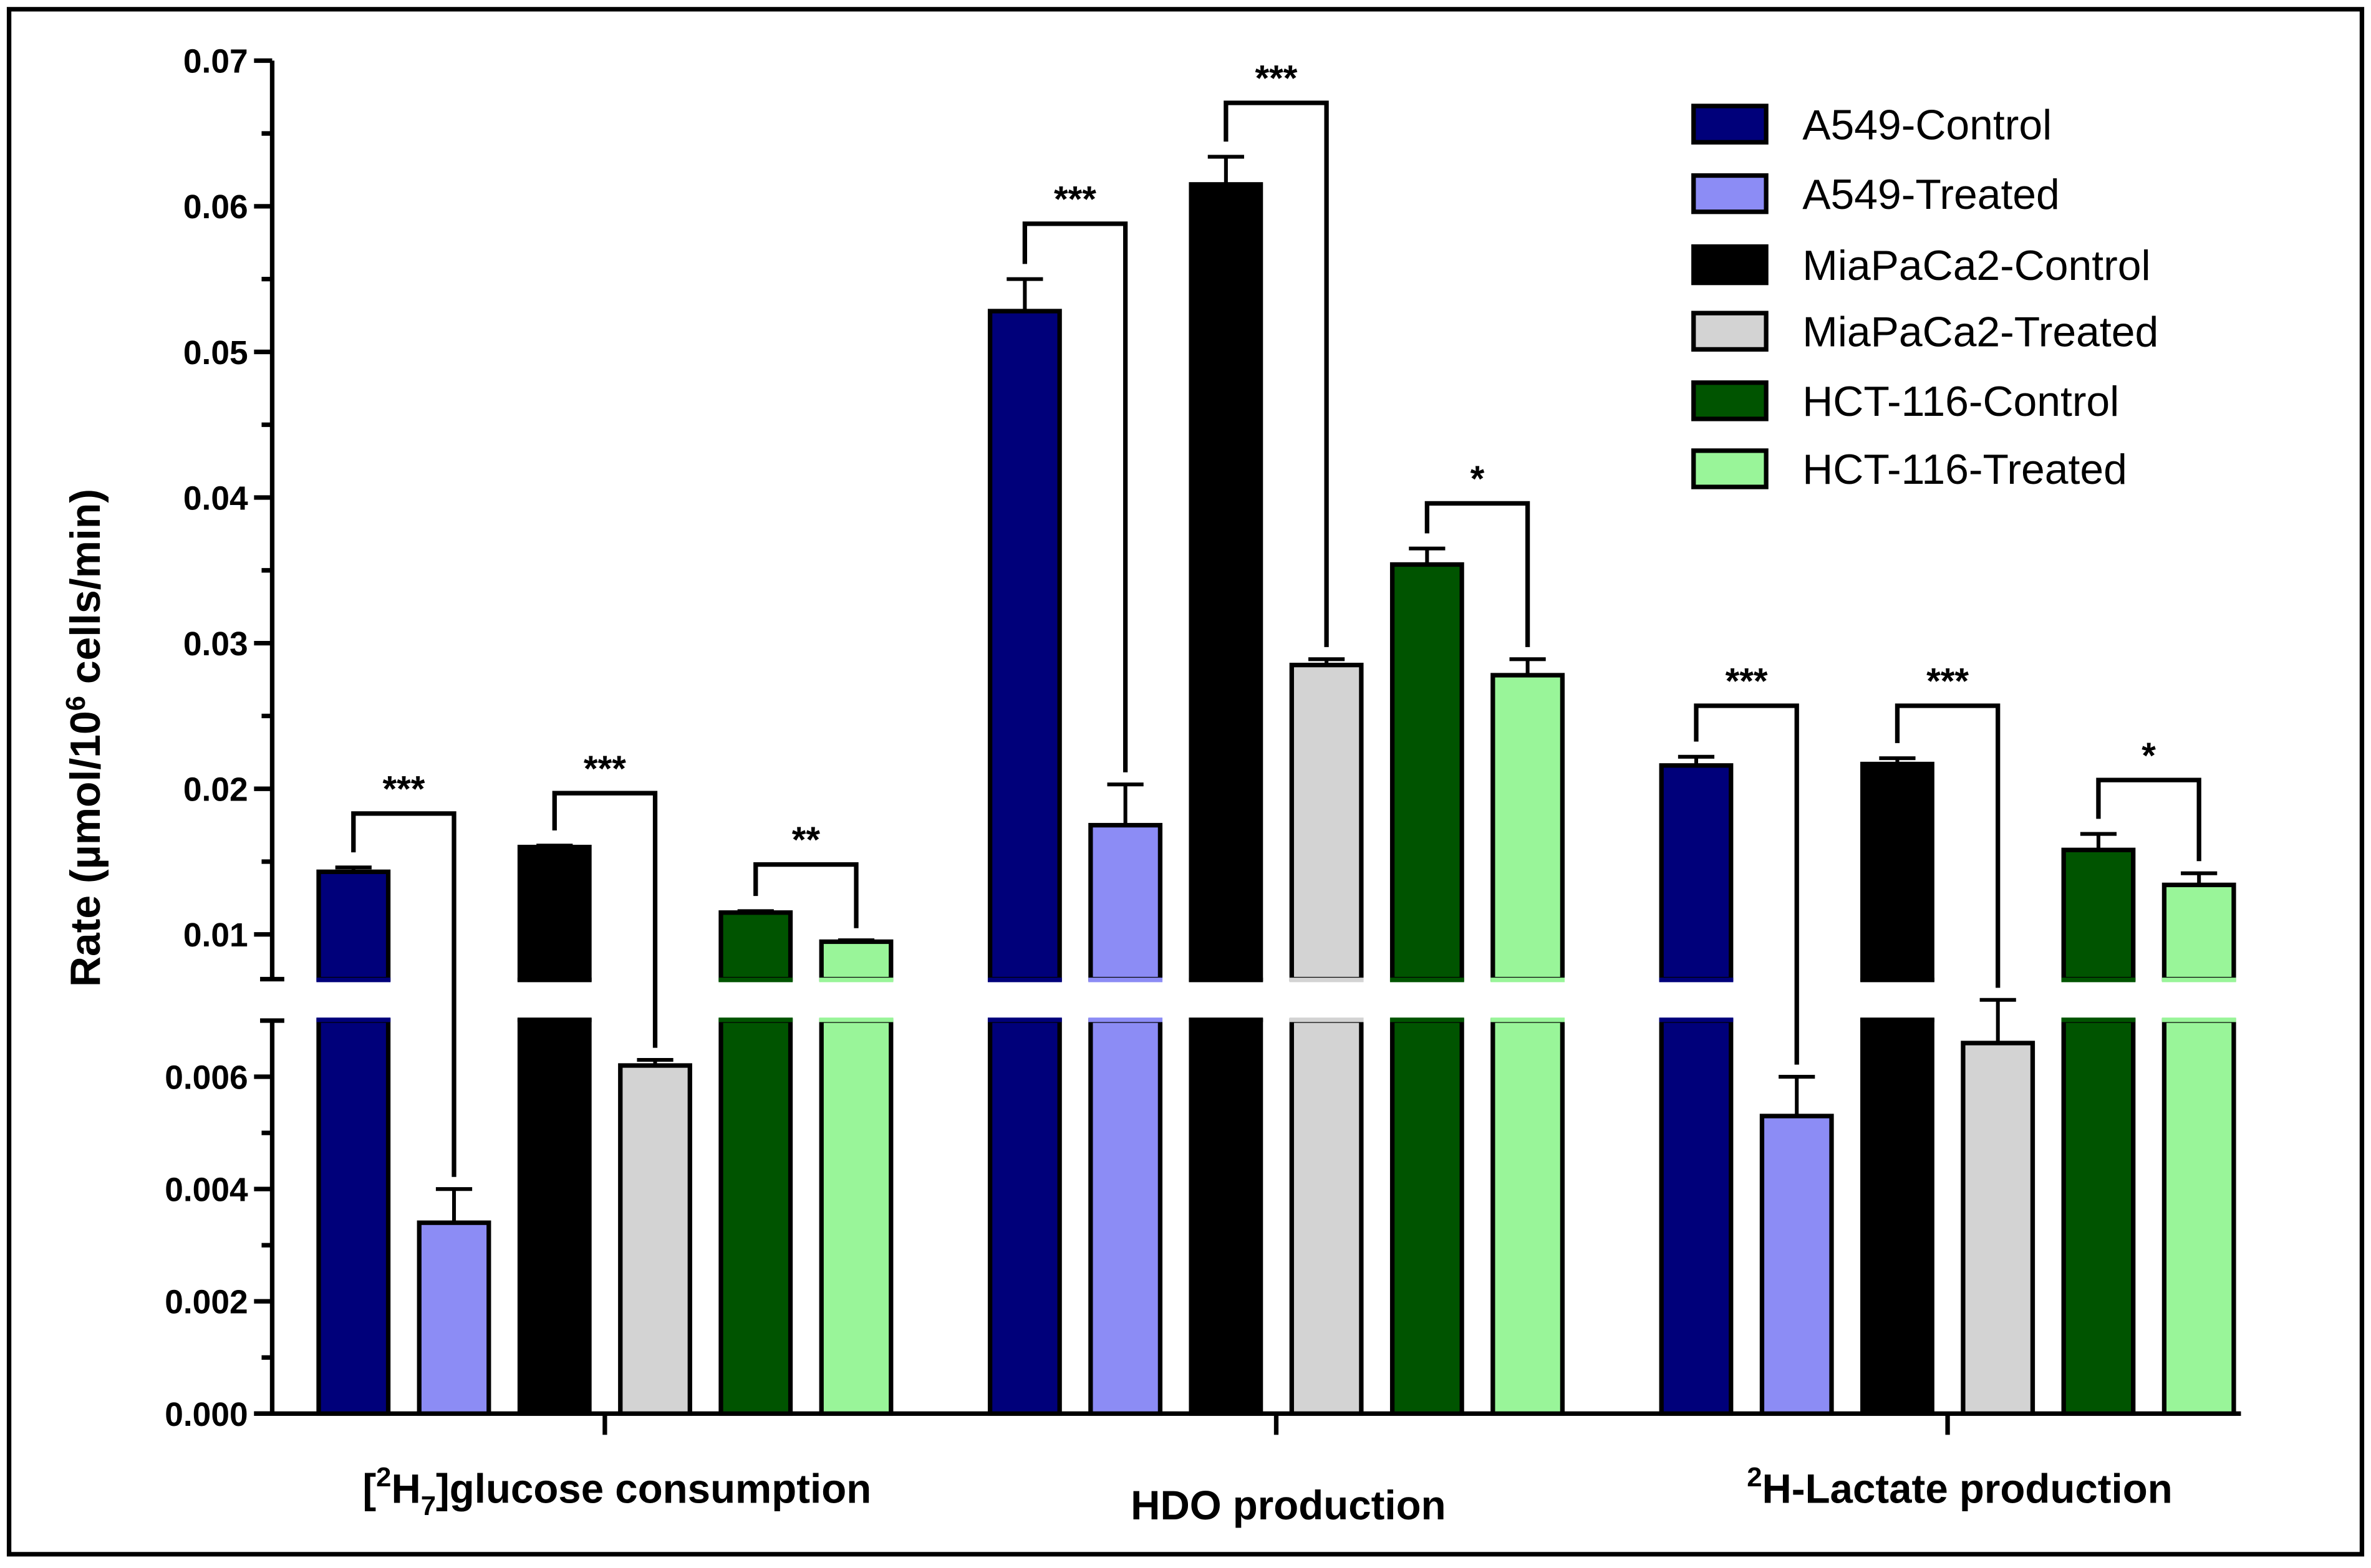 The width and height of the screenshot is (2371, 1568). I want to click on y-tick-label: 0.006, so click(207, 1077).